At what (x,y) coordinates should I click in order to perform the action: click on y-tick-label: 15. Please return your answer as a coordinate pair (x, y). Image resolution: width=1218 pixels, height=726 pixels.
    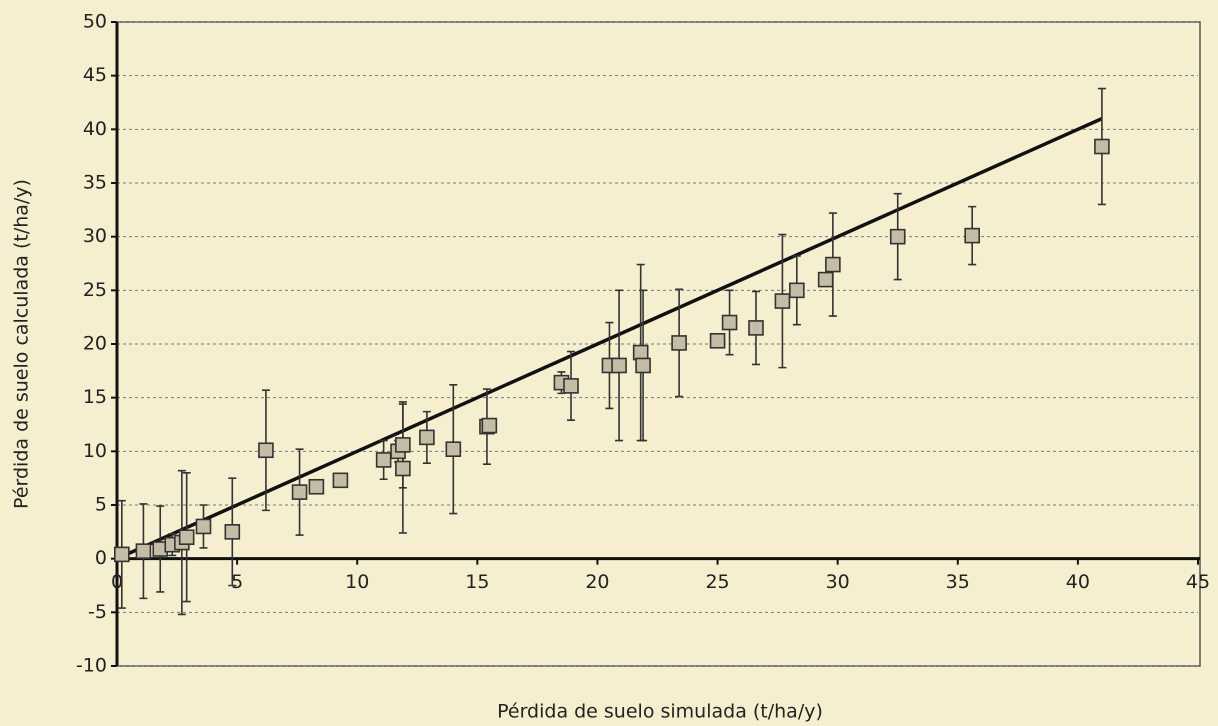
    Looking at the image, I should click on (95, 397).